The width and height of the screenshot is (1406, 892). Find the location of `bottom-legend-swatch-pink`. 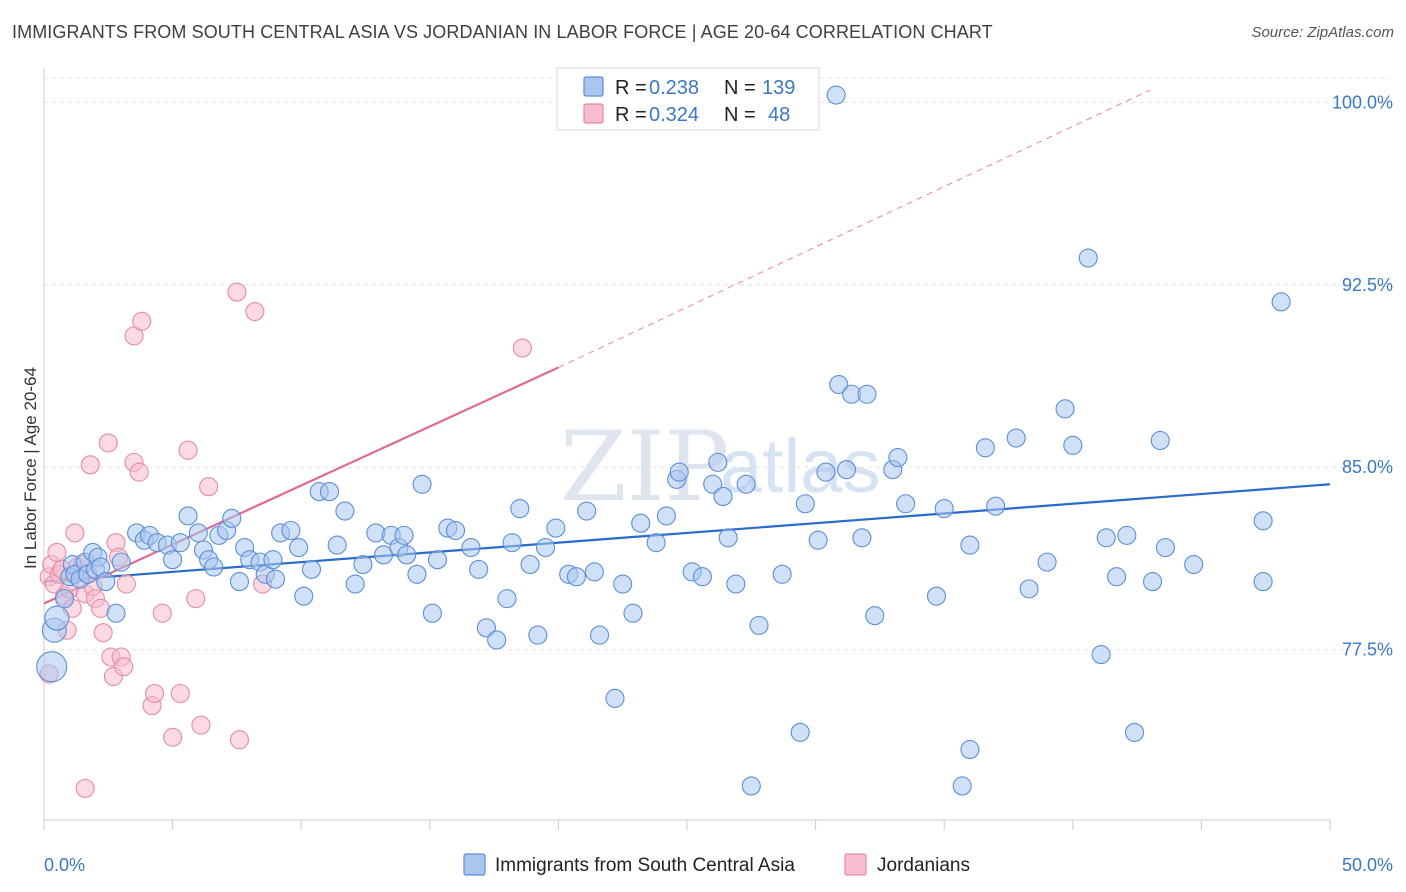

bottom-legend-swatch-pink is located at coordinates (855, 864).